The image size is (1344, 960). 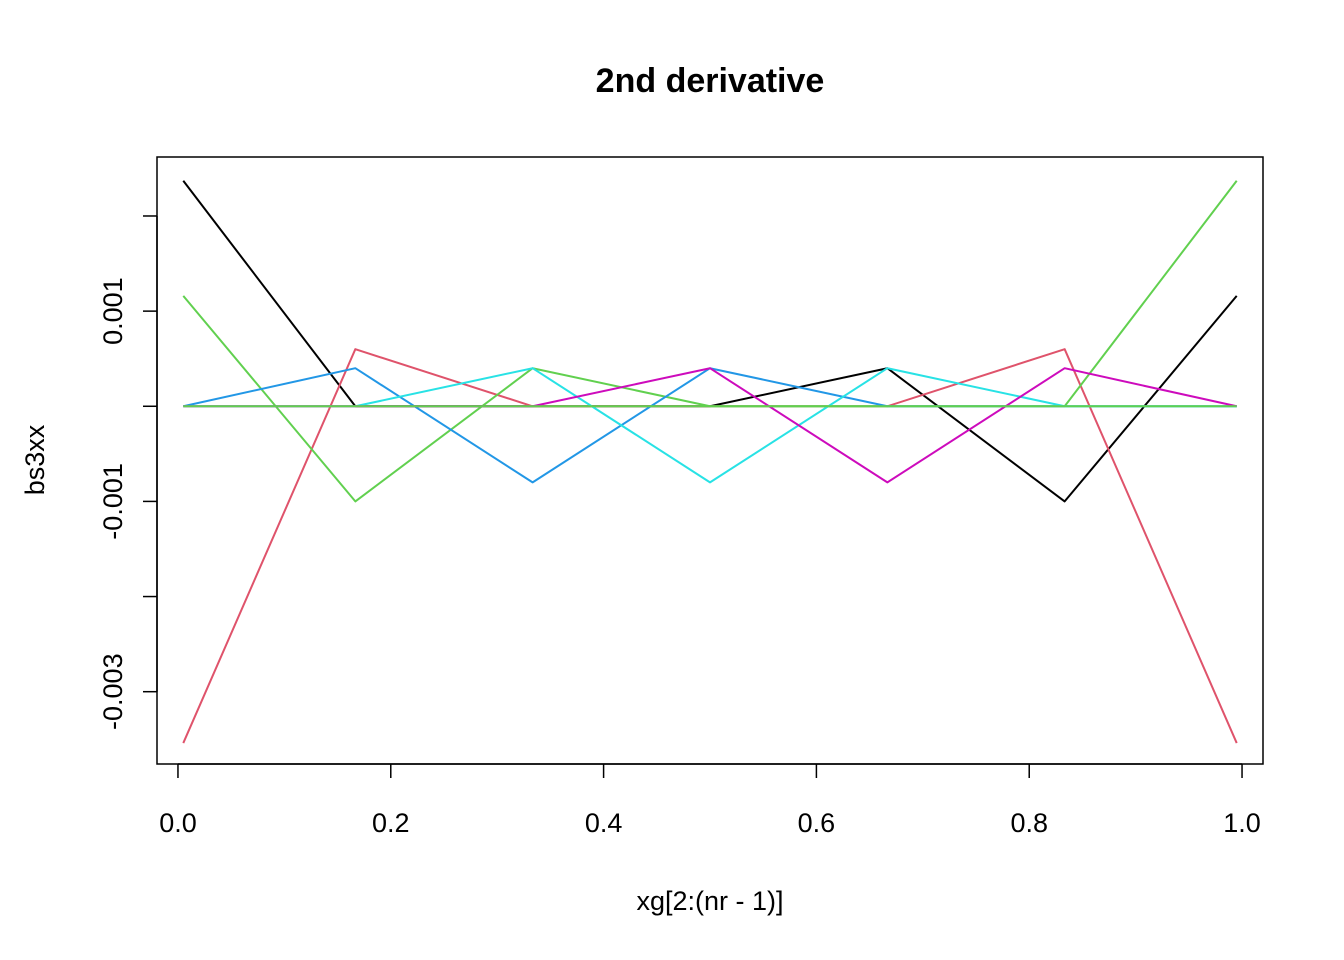 What do you see at coordinates (709, 901) in the screenshot?
I see `x-axis-label: xg[2:(nr - 1)]` at bounding box center [709, 901].